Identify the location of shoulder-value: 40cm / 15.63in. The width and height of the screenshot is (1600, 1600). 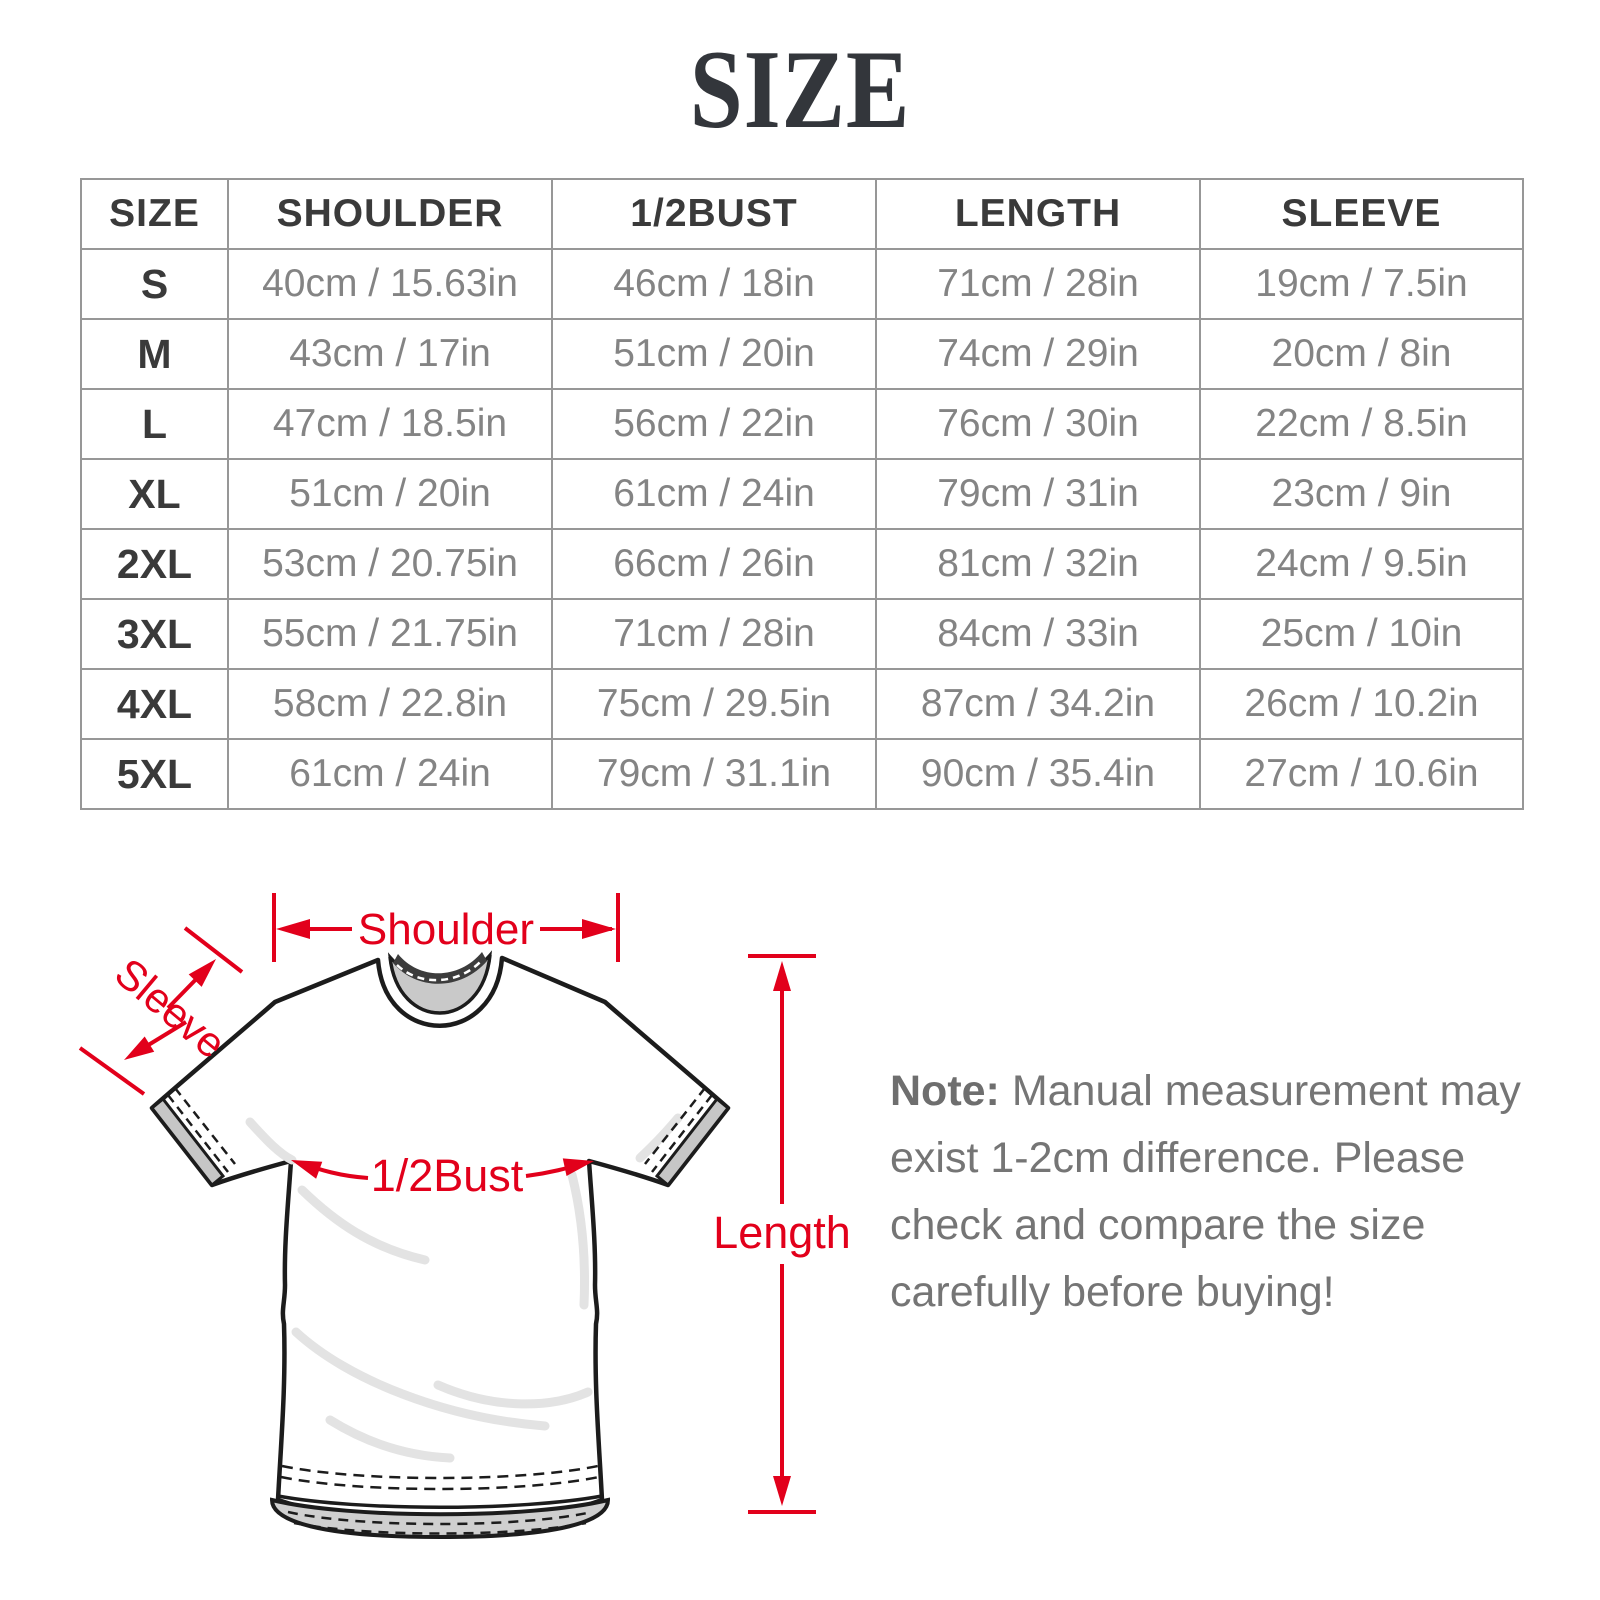
(390, 284).